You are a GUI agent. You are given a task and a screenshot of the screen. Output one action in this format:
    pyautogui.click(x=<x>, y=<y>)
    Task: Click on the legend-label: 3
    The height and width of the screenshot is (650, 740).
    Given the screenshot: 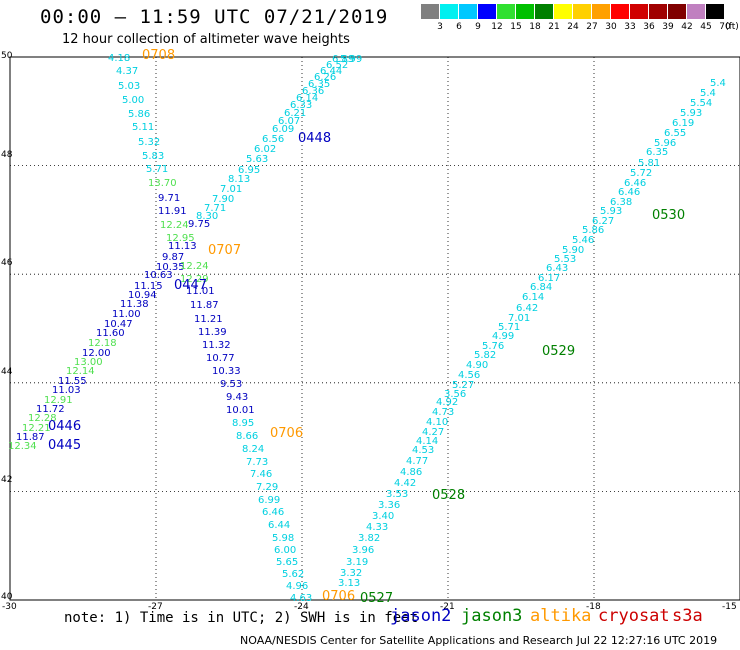 What is the action you would take?
    pyautogui.click(x=440, y=27)
    